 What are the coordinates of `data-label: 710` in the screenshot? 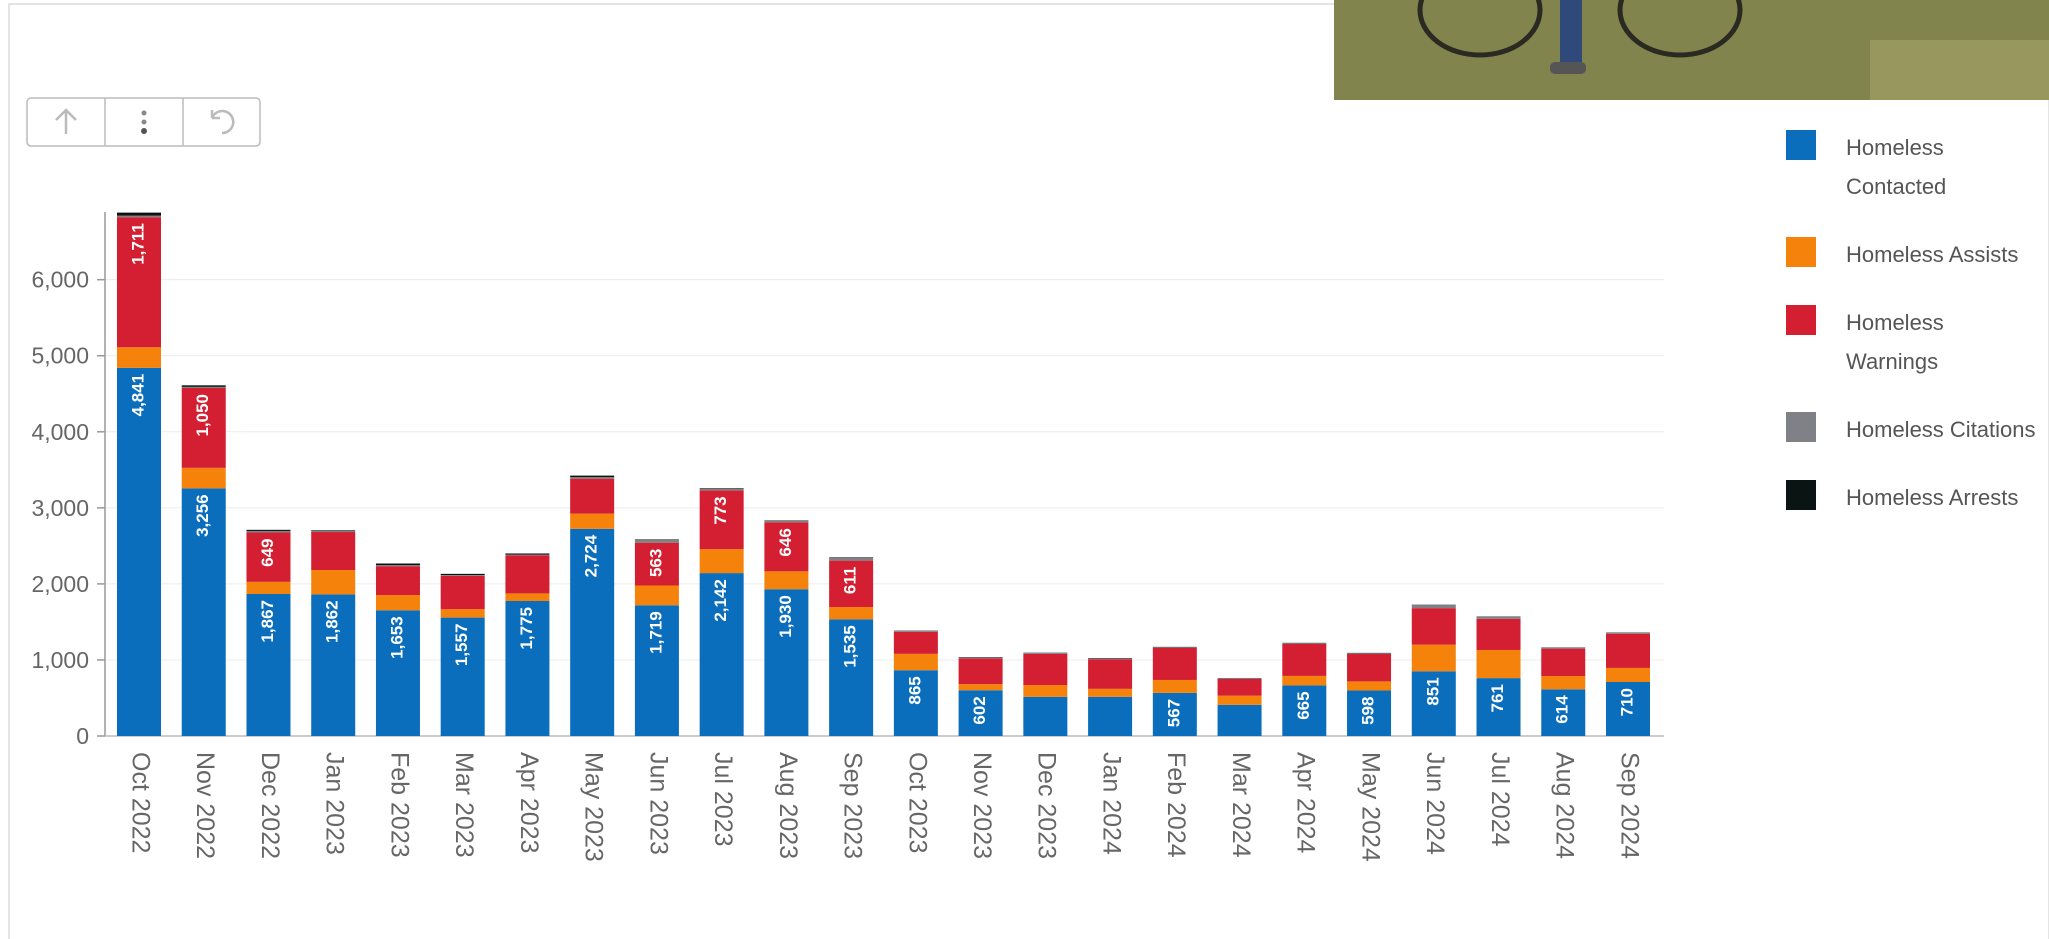 It's located at (1626, 702).